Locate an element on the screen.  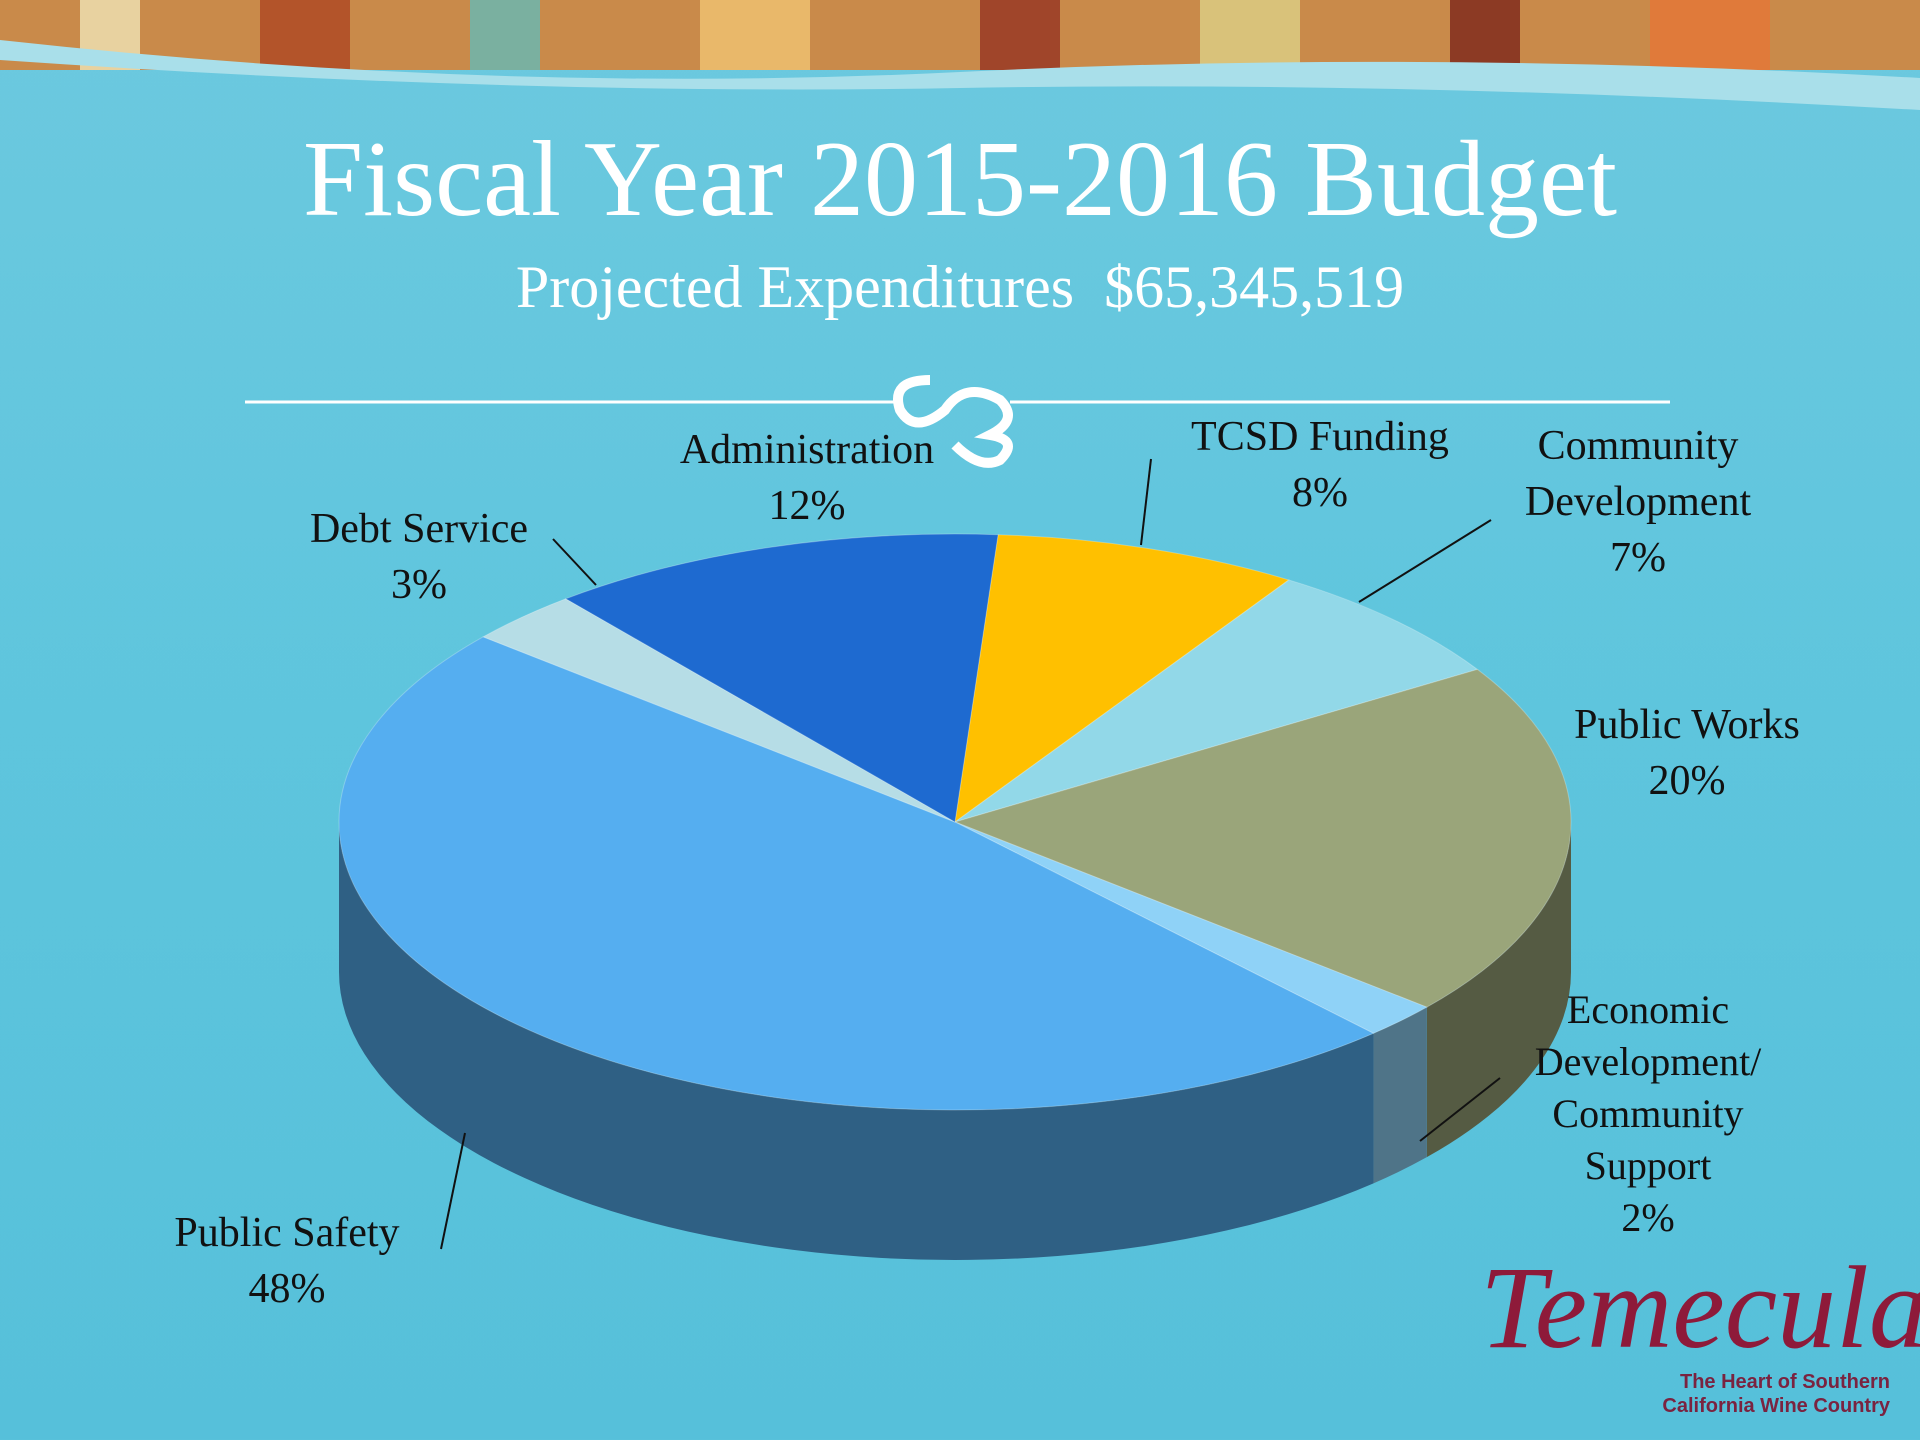
slice-label: Community Development 7% is located at coordinates (1638, 502).